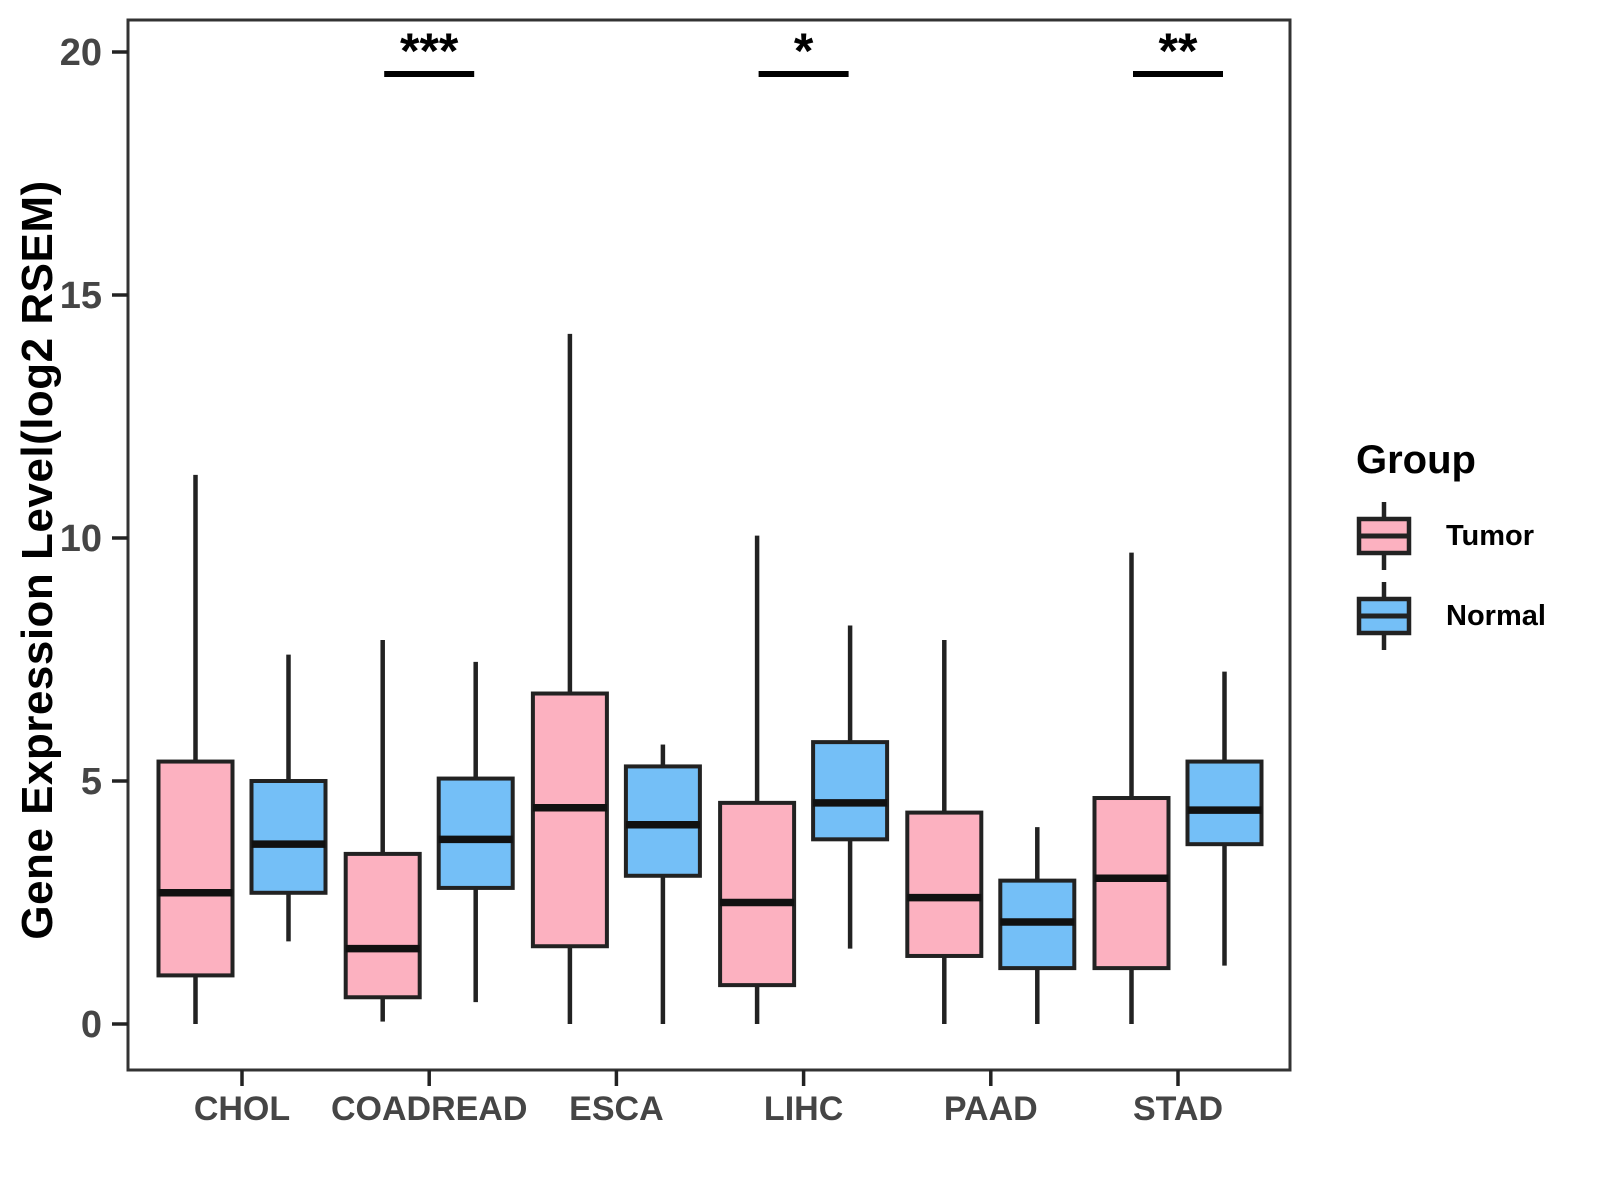 The height and width of the screenshot is (1200, 1600). I want to click on legend: Group Tumor Normal, so click(1449, 547).